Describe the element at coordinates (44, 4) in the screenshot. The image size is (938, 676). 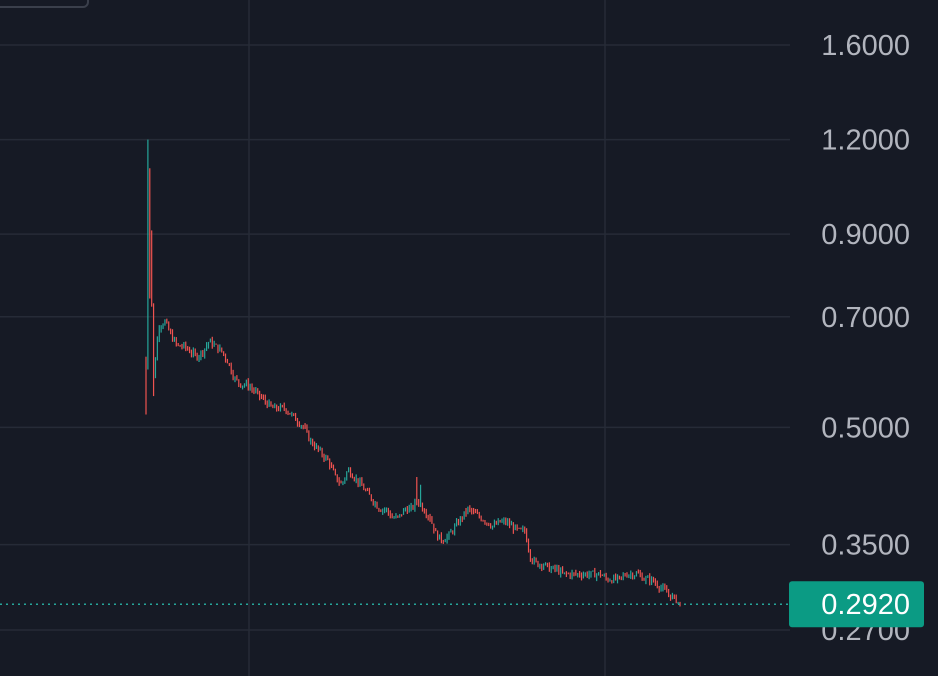
I see `toolbar-box` at that location.